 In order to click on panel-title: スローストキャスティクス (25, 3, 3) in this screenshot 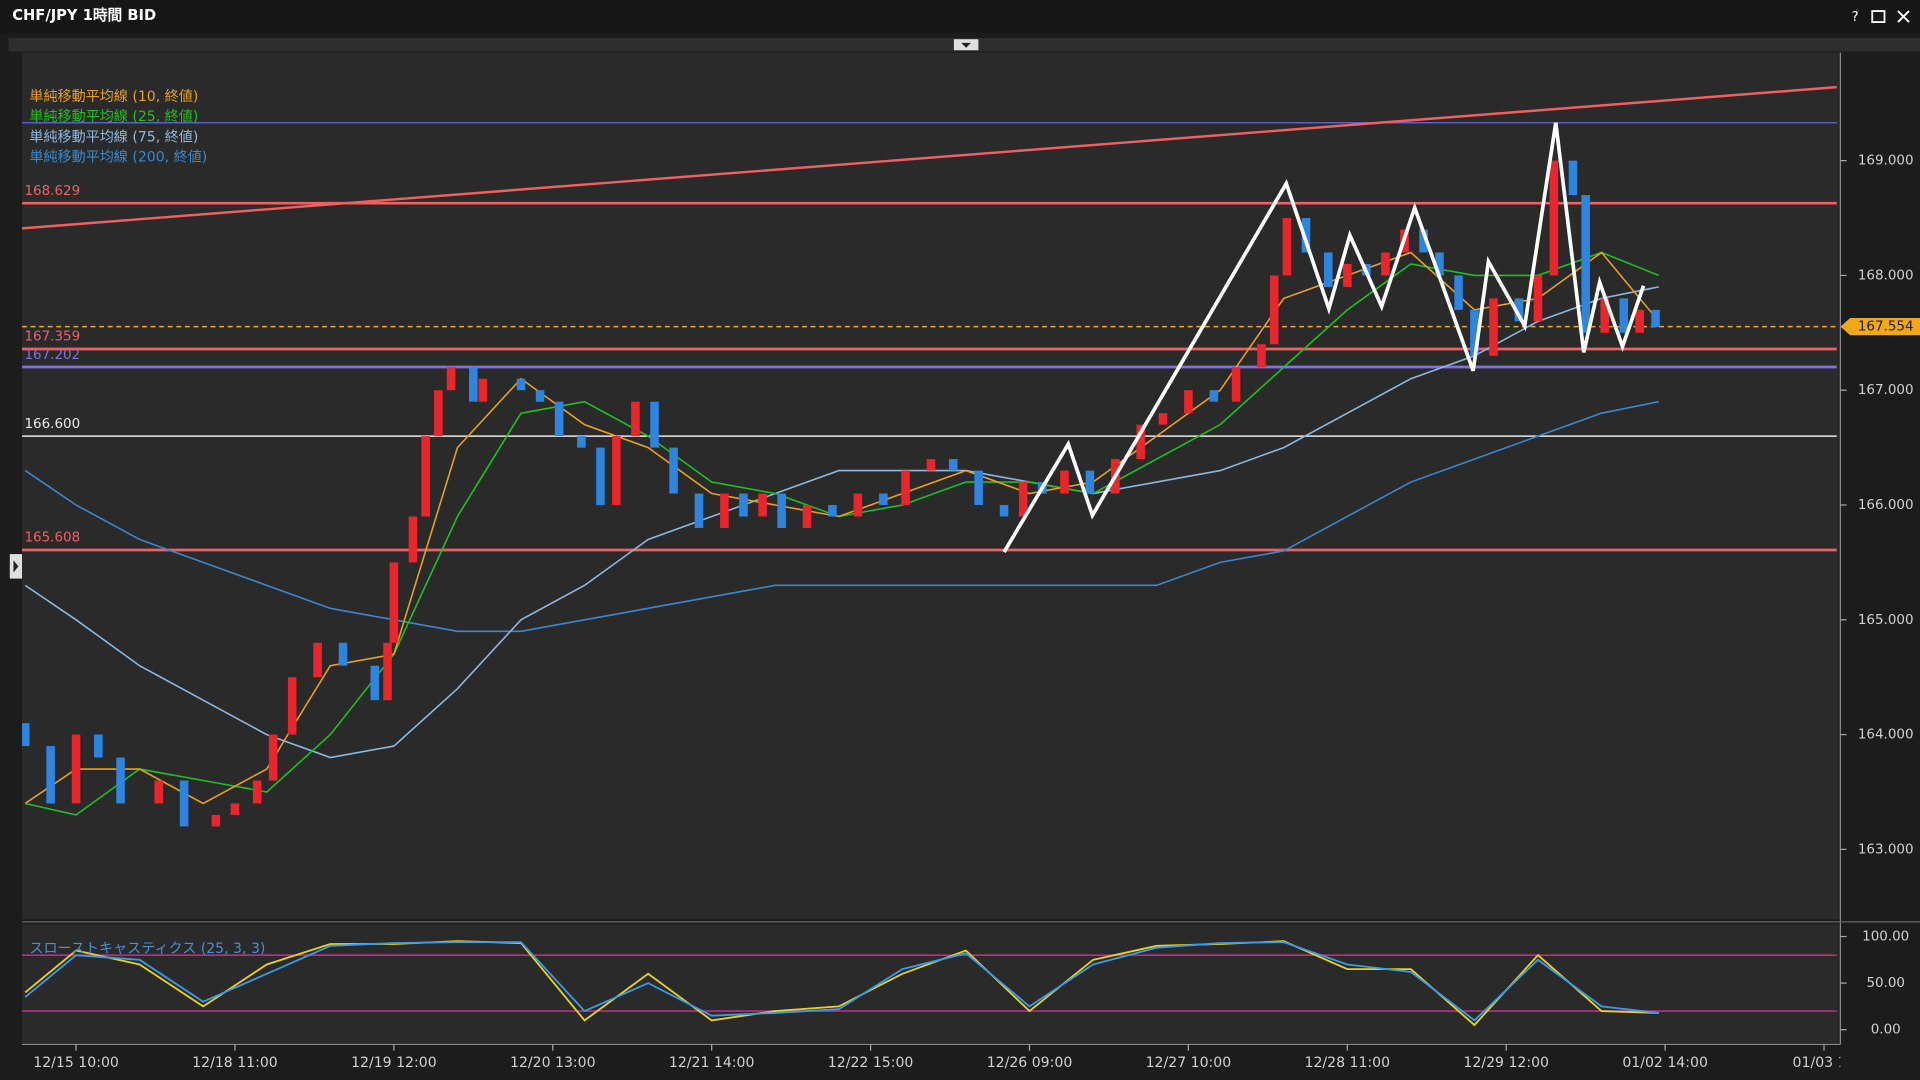, I will do `click(147, 949)`.